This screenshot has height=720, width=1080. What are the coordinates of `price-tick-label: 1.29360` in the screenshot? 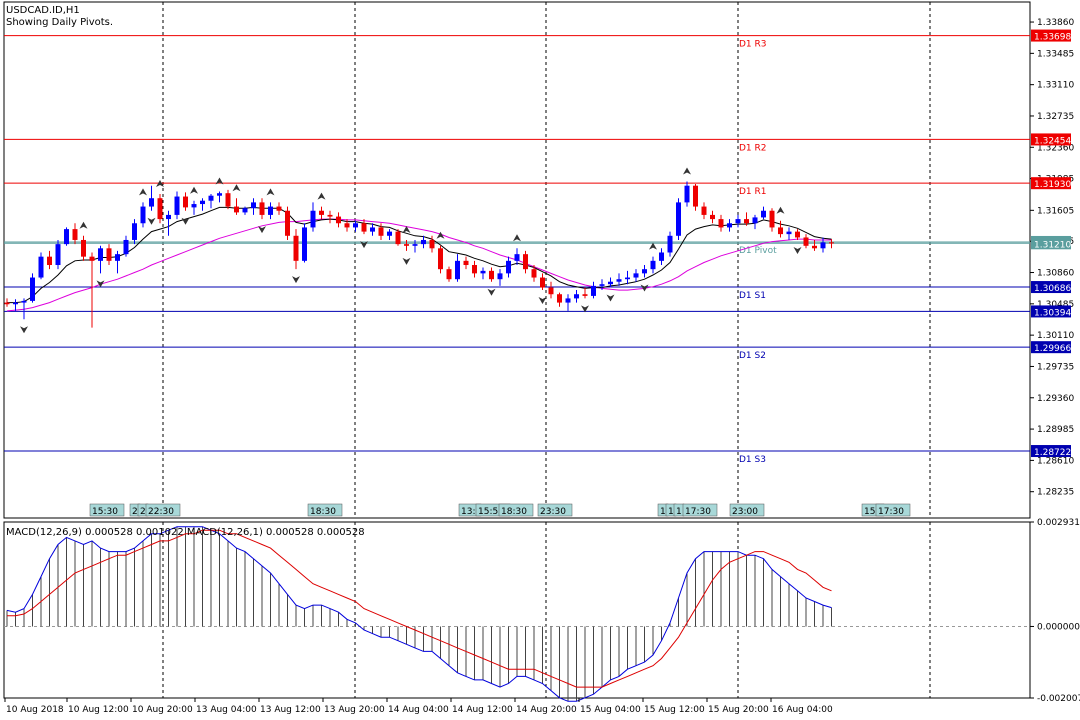 It's located at (1055, 399).